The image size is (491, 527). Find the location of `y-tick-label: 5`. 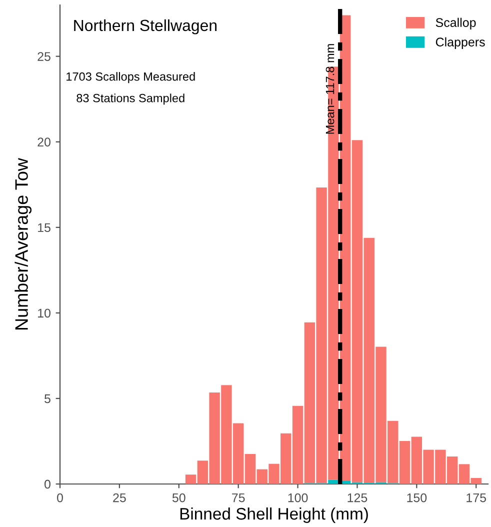

y-tick-label: 5 is located at coordinates (47, 399).